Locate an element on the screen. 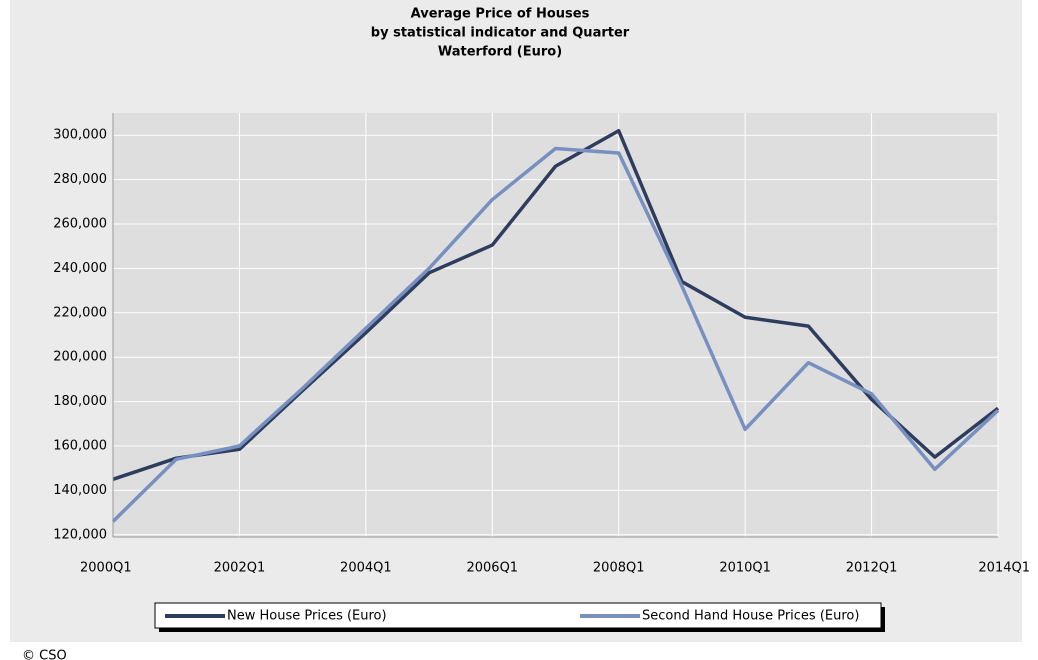  y-tick-label: 240,000 is located at coordinates (80, 268).